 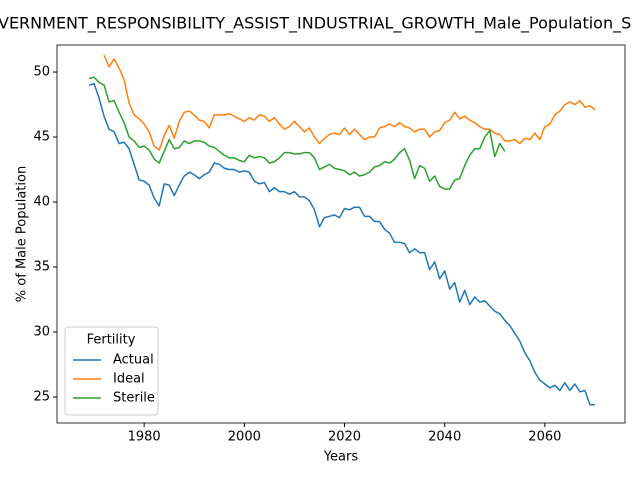 I want to click on x-tick-label: 2060, so click(x=544, y=437).